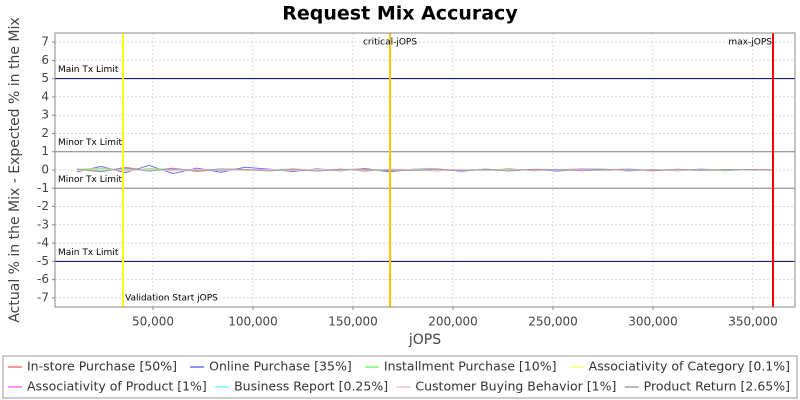  I want to click on legend-item: Online Purchase [35%], so click(271, 366).